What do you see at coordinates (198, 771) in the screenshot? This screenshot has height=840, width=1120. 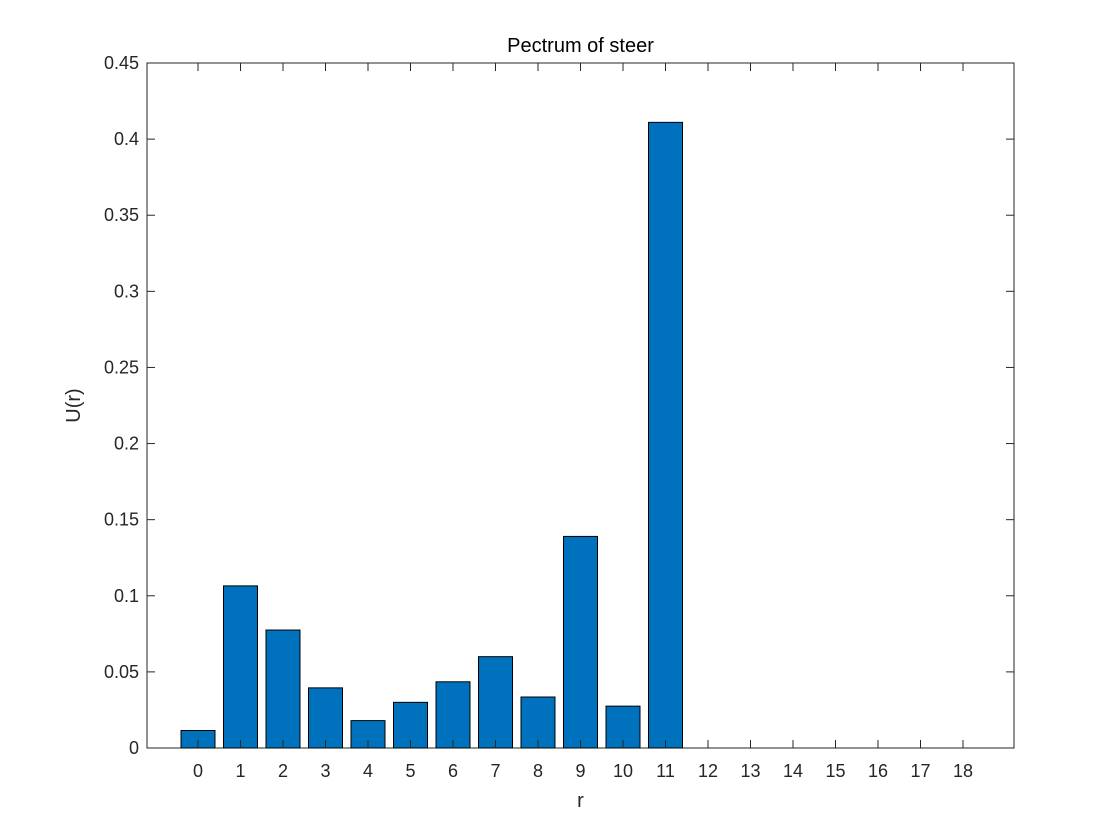 I see `x-tick-label: 0` at bounding box center [198, 771].